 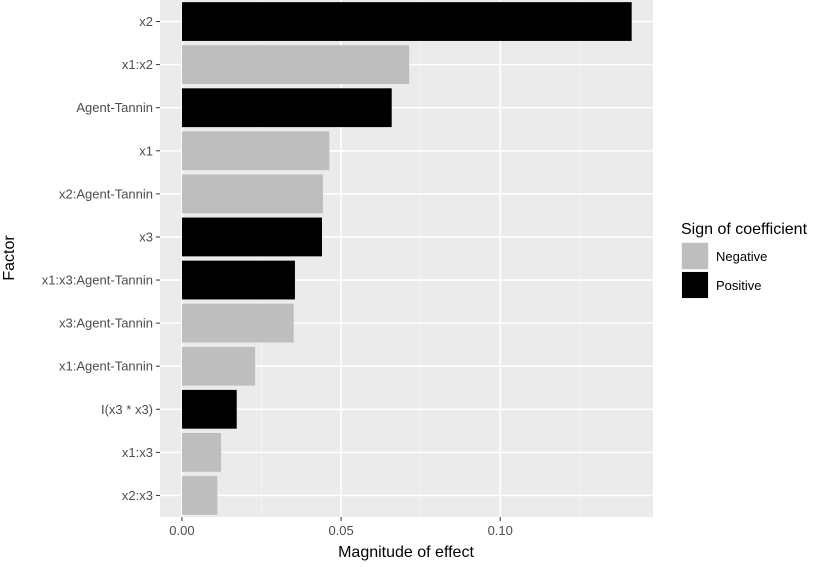 What do you see at coordinates (739, 285) in the screenshot?
I see `legend-label: Positive` at bounding box center [739, 285].